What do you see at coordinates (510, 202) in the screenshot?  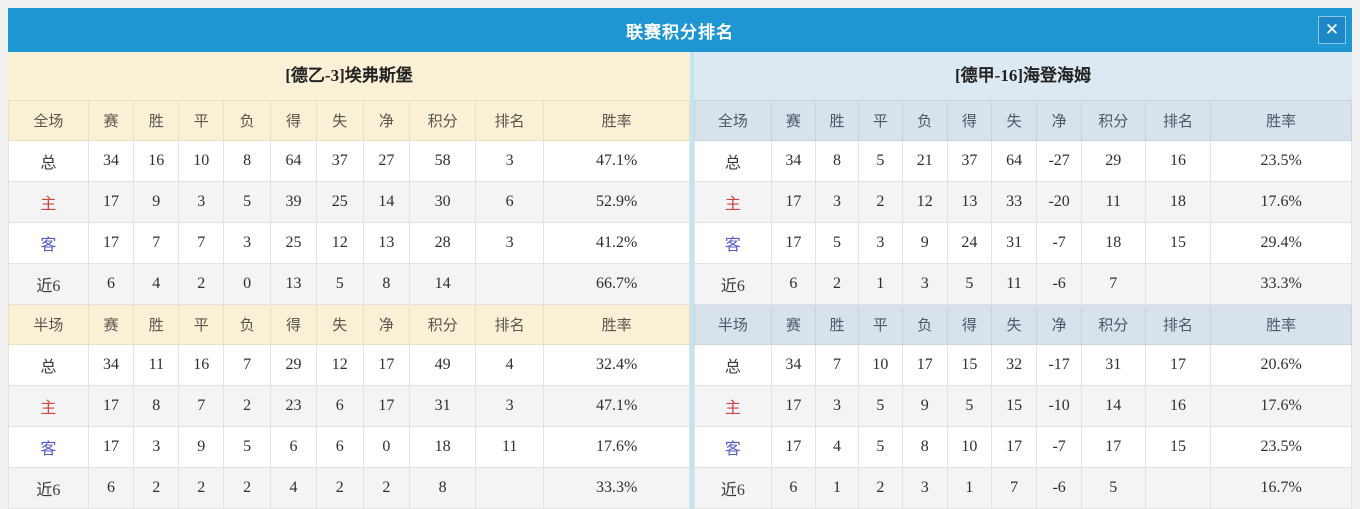 I see `rank-cell: 6` at bounding box center [510, 202].